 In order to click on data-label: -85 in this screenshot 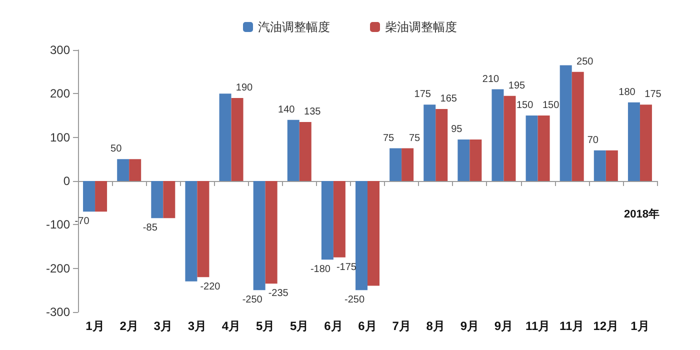, I will do `click(150, 228)`.